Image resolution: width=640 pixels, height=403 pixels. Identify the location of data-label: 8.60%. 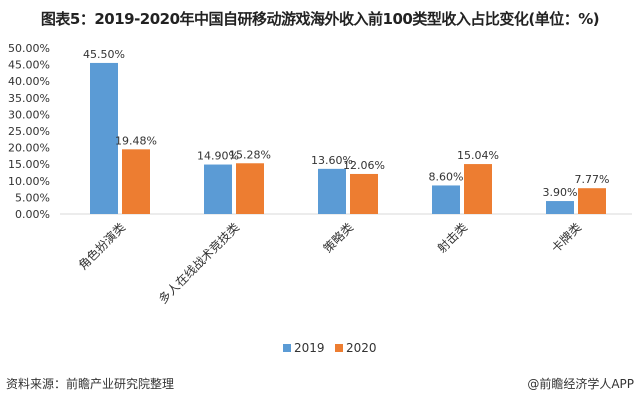
(446, 176).